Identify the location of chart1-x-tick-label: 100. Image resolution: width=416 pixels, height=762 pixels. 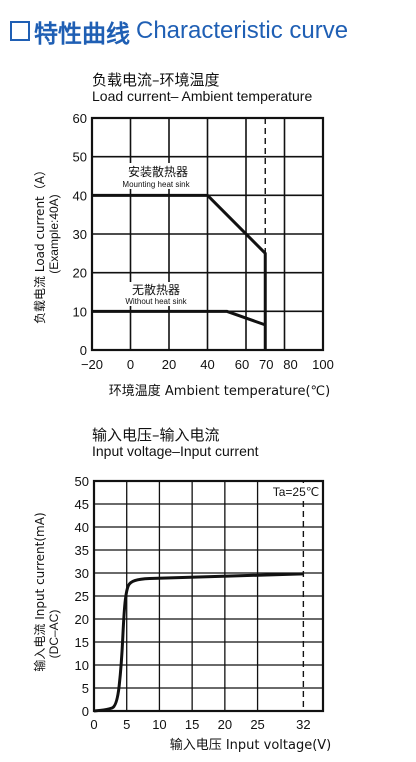
(323, 364).